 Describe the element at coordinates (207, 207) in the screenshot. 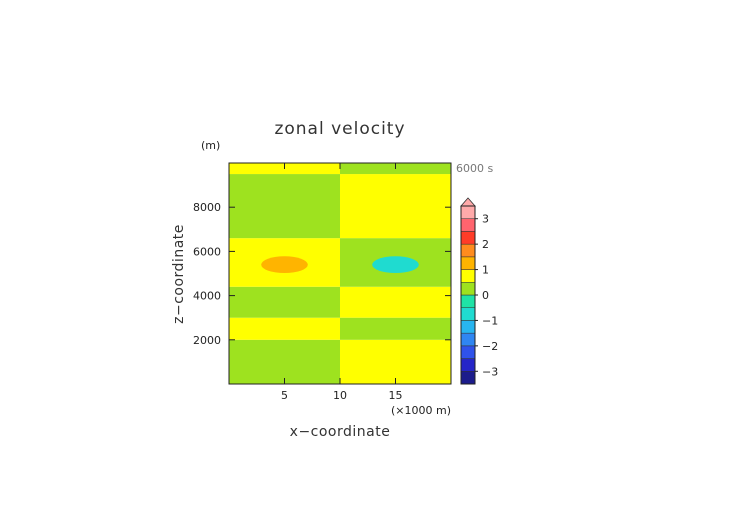

I see `y-tick-label-3: 8000` at that location.